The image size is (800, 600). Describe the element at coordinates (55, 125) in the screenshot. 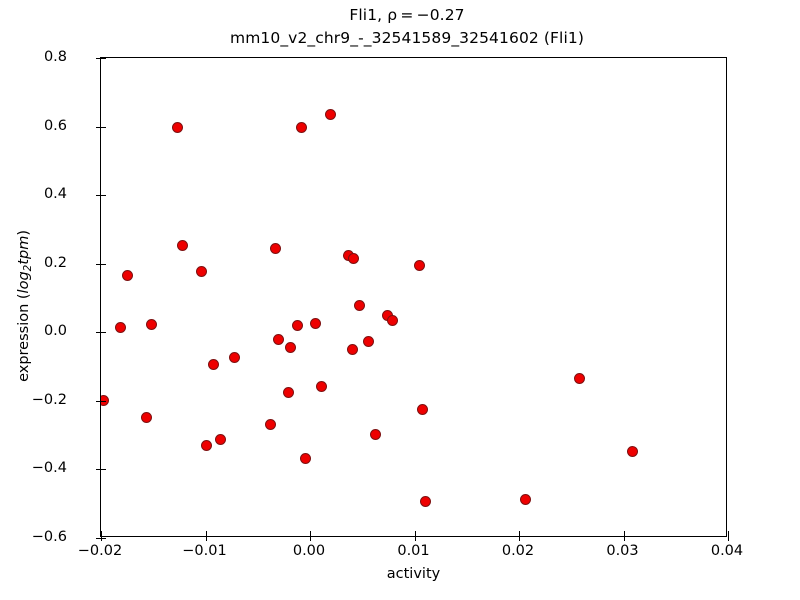

I see `y-axis-tick-label: 0.6` at that location.